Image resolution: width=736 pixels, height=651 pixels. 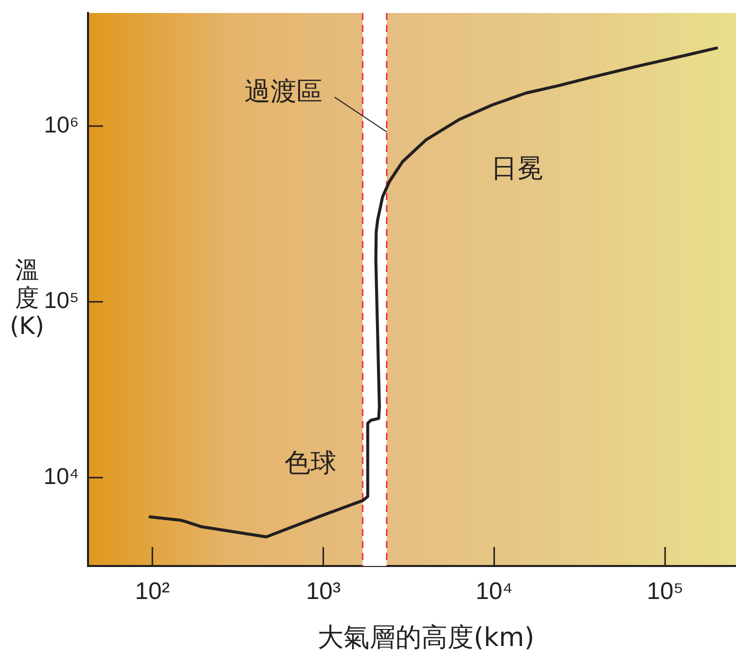 I want to click on annotation: 日冕, so click(x=516, y=169).